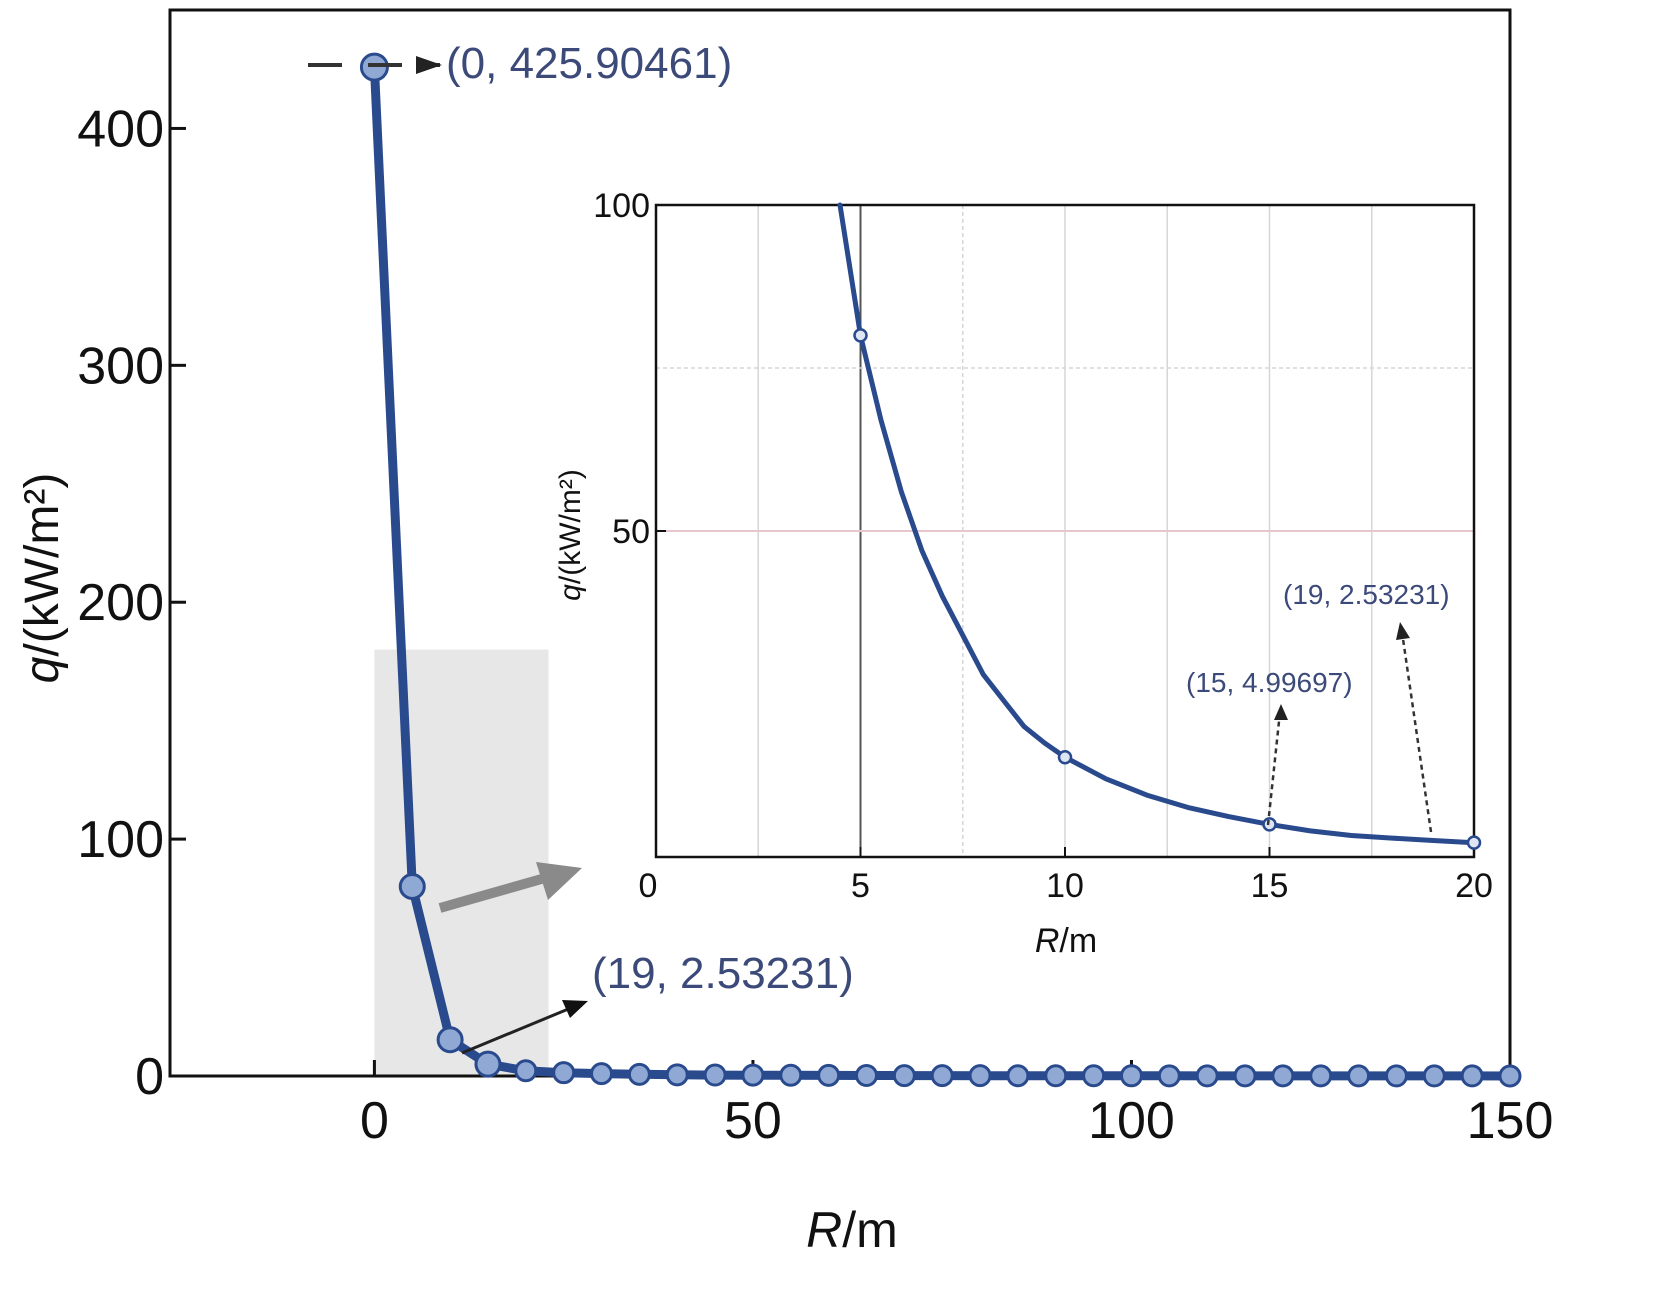 The height and width of the screenshot is (1289, 1654). I want to click on inset-x-tick-label: 10, so click(1065, 886).